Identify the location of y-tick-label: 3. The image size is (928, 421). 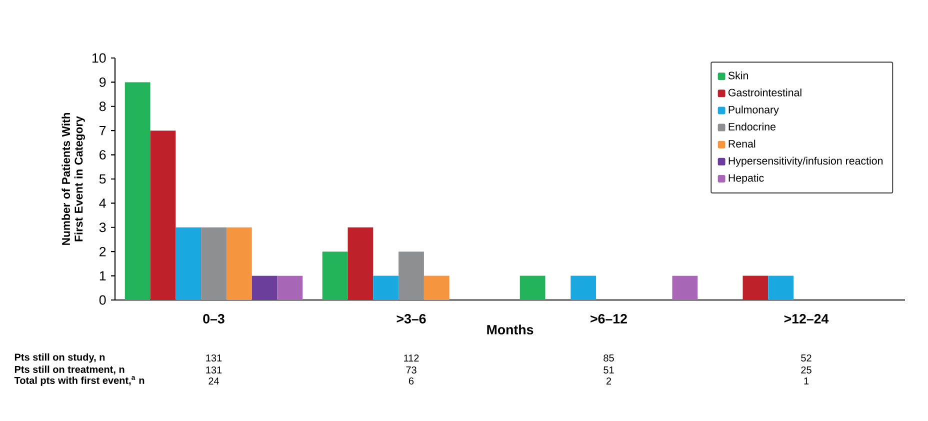
(102, 227).